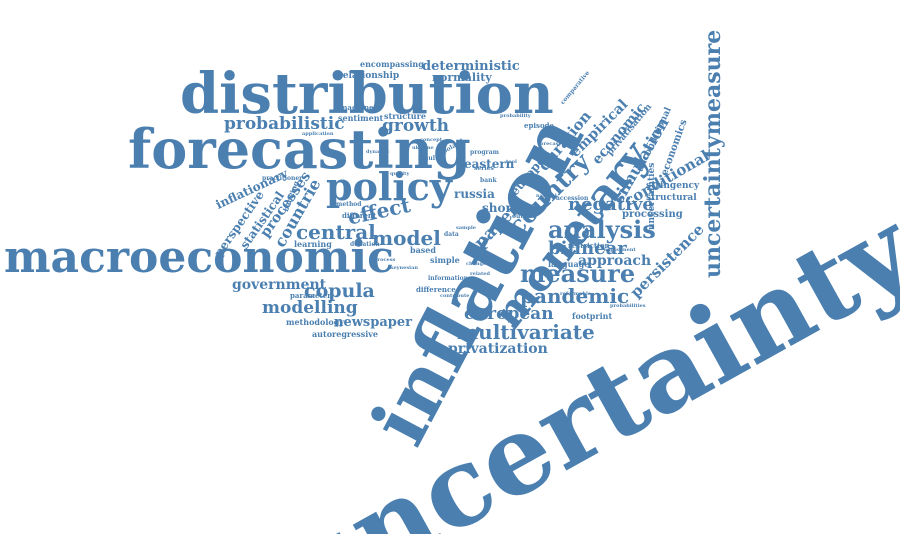 The image size is (900, 534). What do you see at coordinates (357, 107) in the screenshot?
I see `word-machine: machine` at bounding box center [357, 107].